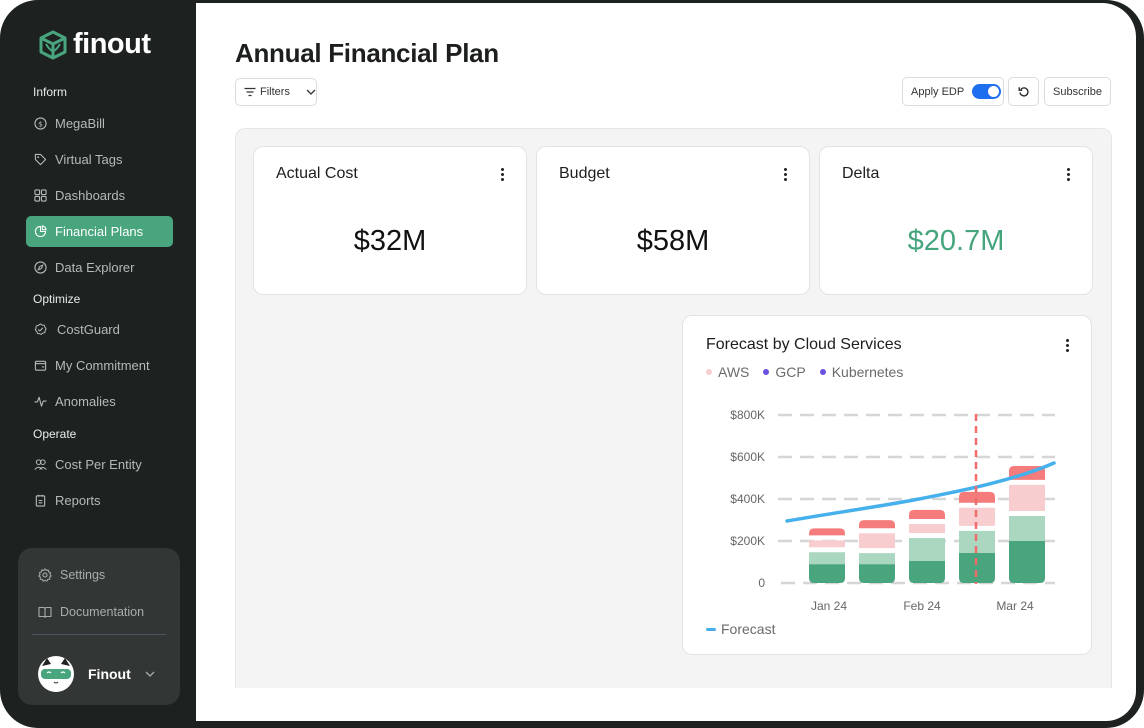 The width and height of the screenshot is (1144, 728). I want to click on legend-item-forecast: Forecast, so click(740, 629).